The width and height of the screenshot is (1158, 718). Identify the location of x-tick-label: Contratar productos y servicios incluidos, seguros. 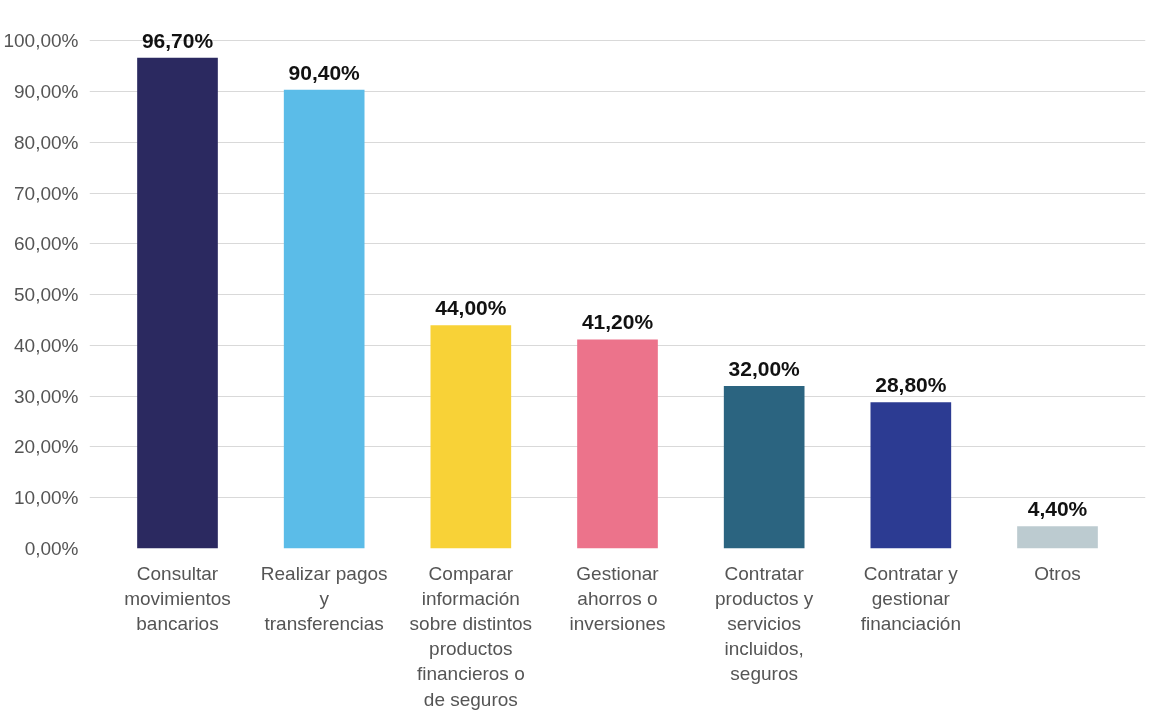
(764, 623).